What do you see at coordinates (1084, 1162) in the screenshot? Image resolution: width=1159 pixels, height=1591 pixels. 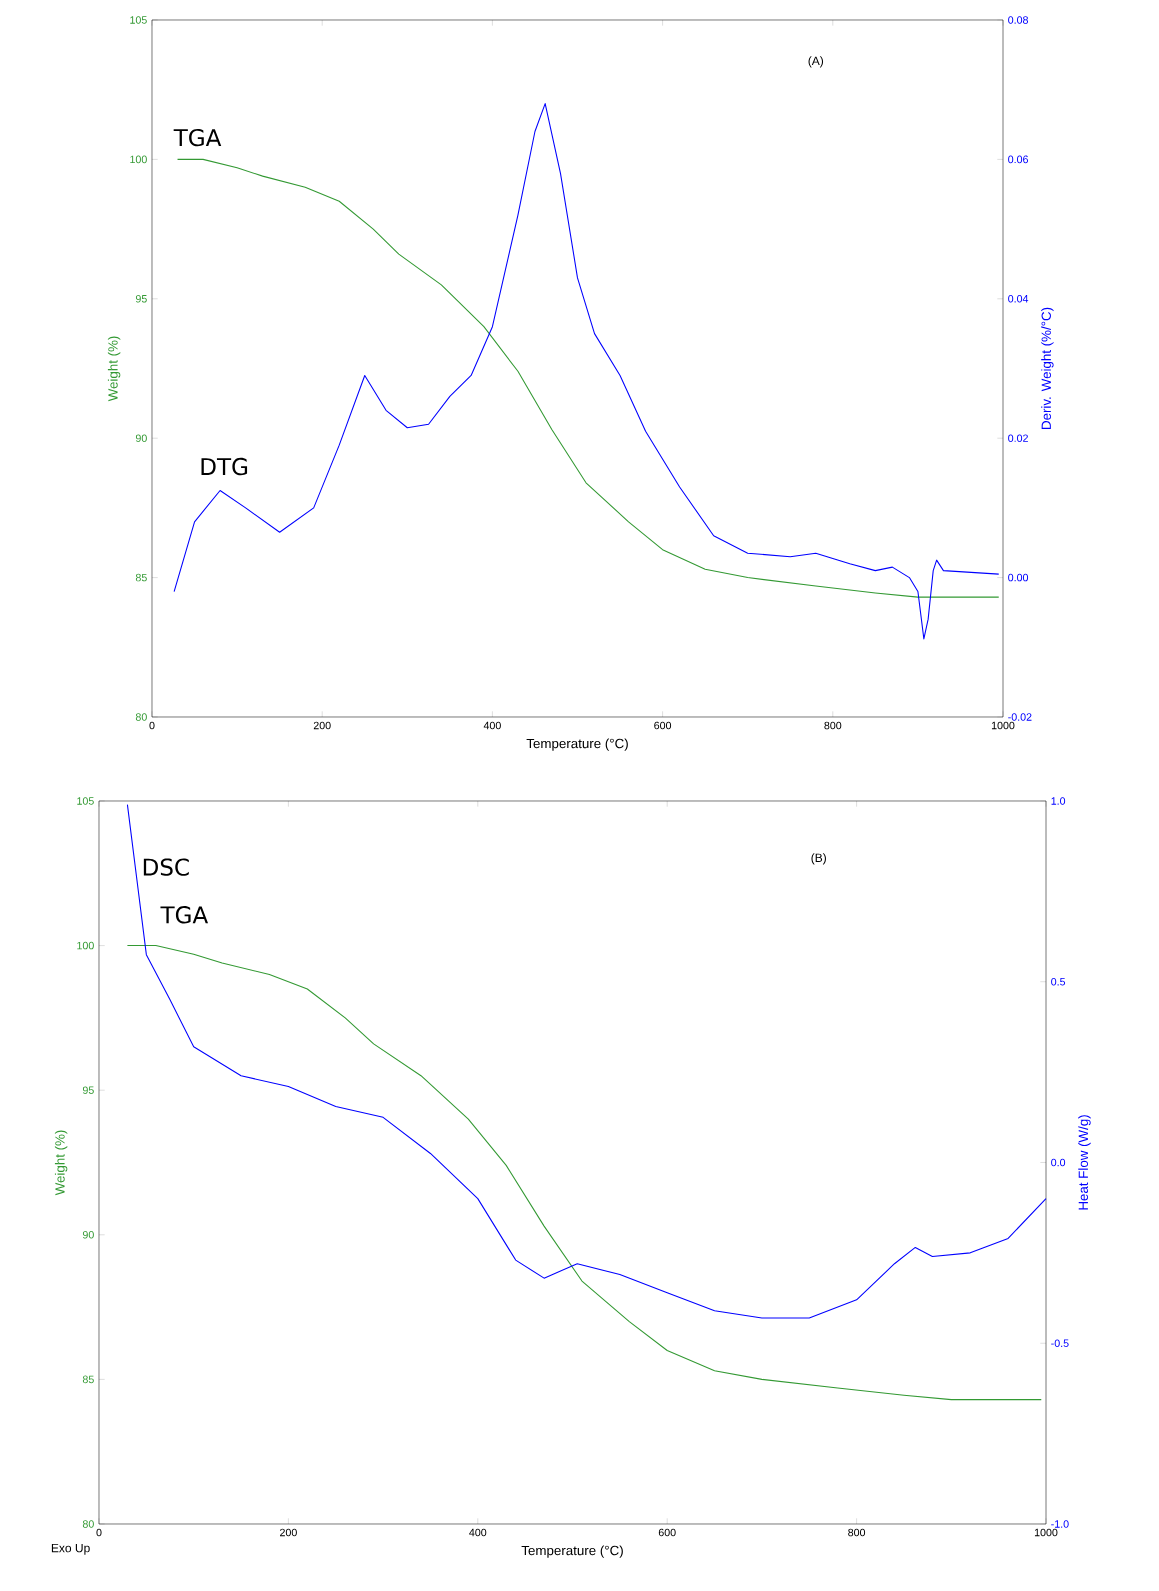 I see `y2-axis-title: Heat Flow (W/g)` at bounding box center [1084, 1162].